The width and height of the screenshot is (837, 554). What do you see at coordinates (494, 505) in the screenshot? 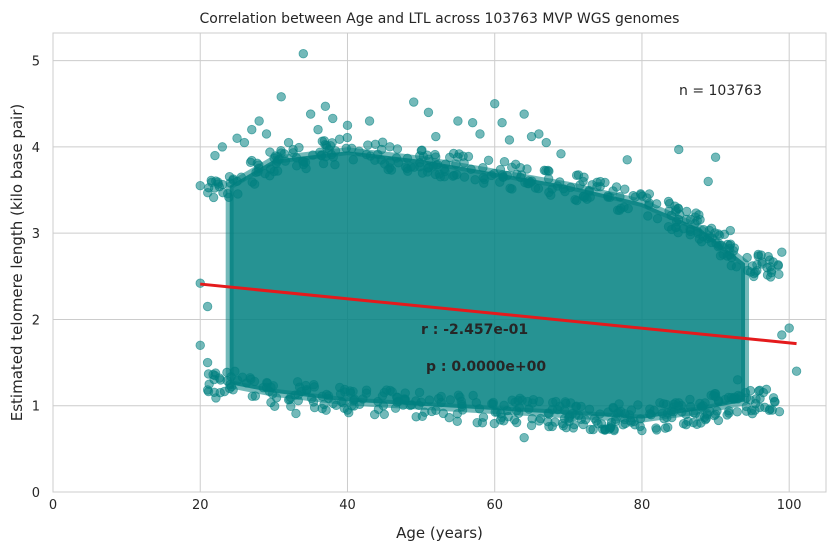
I see `x-tick-label: 60` at bounding box center [494, 505].